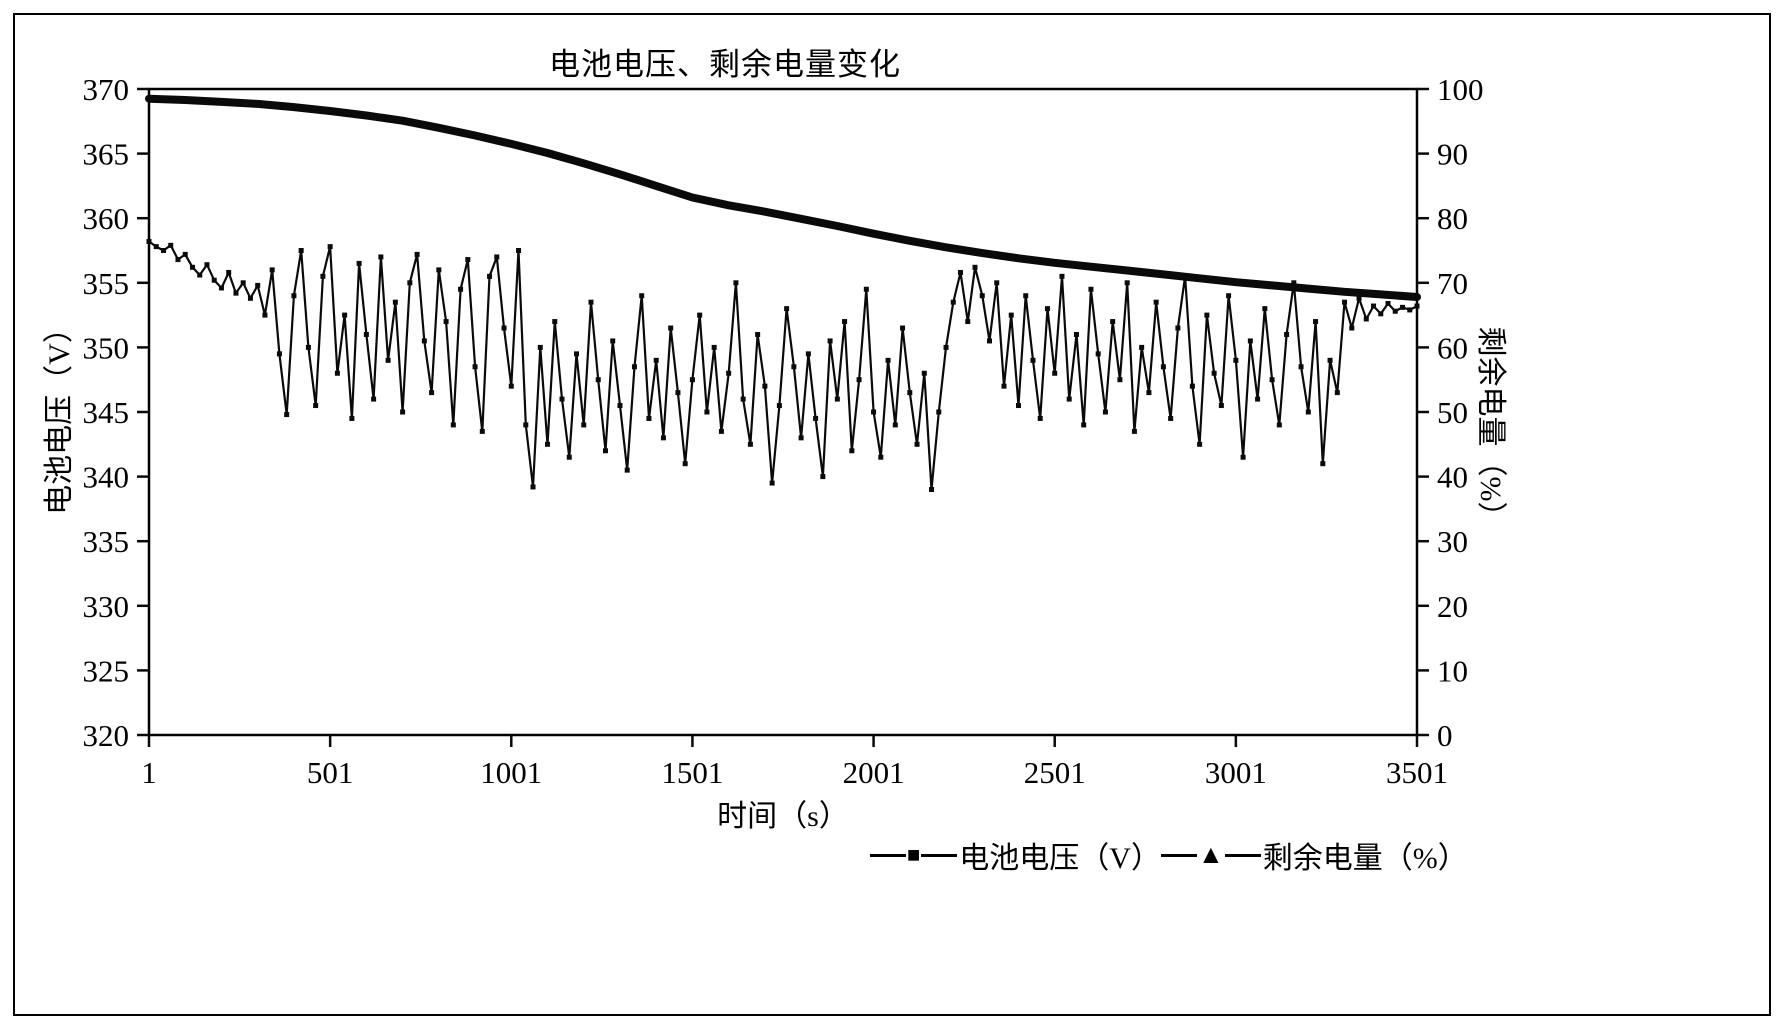  I want to click on legend: ■ 电池电压（V） ▲ 剩余电量（%）, so click(1169, 855).